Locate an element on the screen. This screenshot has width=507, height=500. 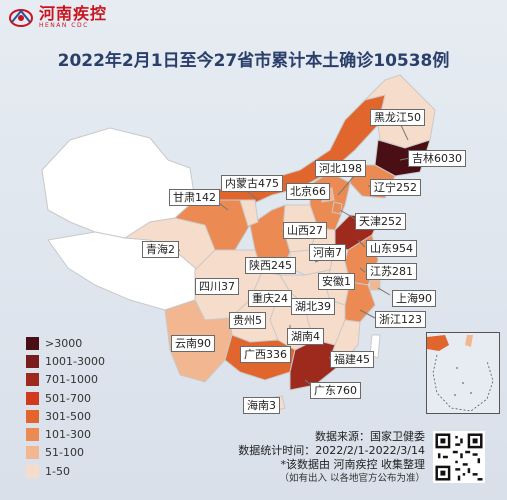
label-anhui: 安徽1 is located at coordinates (336, 281).